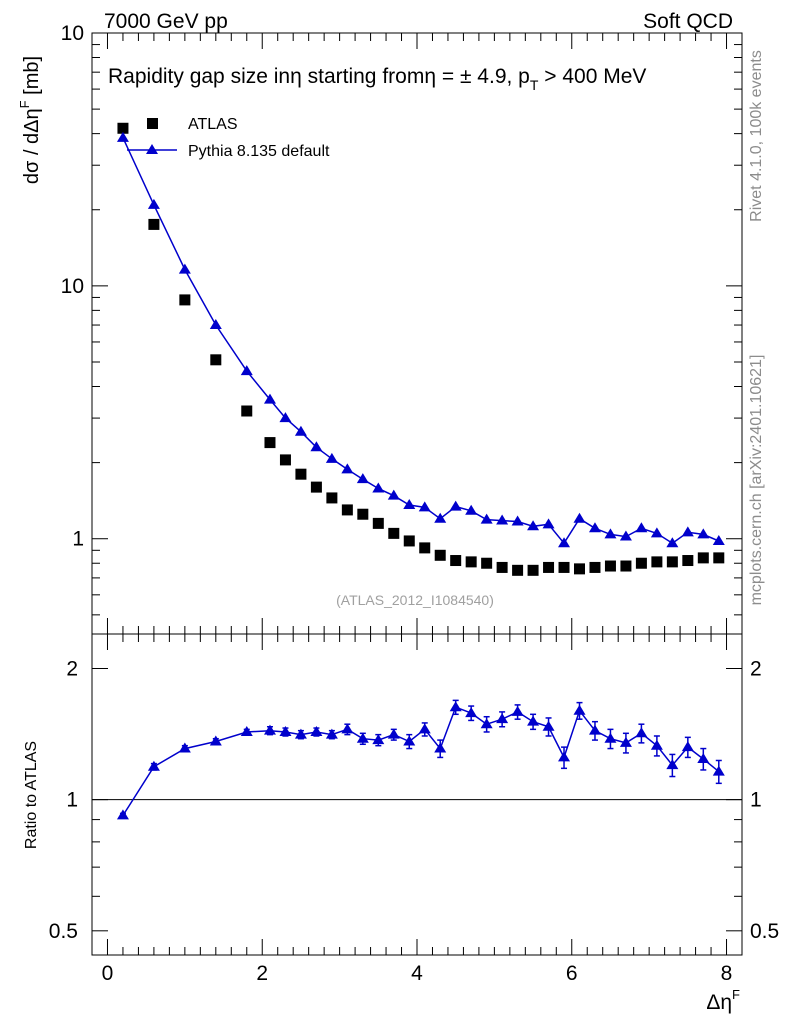  What do you see at coordinates (756, 668) in the screenshot?
I see `ratio-ytick-label-2-right: 2` at bounding box center [756, 668].